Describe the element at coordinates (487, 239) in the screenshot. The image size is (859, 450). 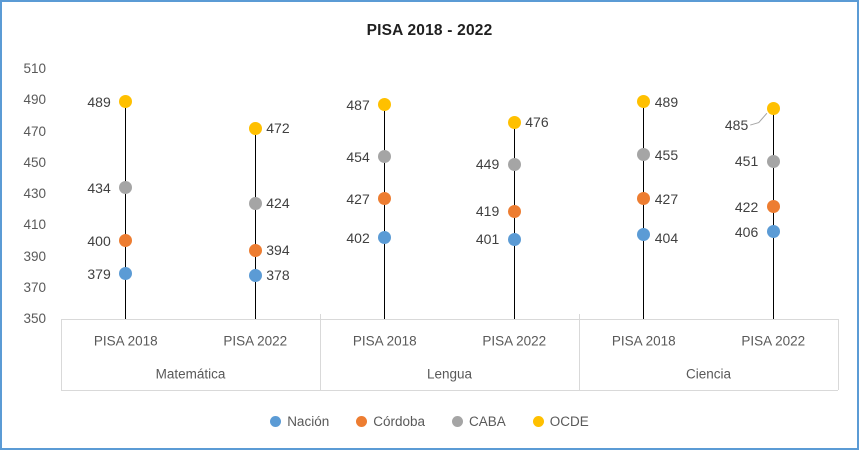
I see `data-point-label: 401` at that location.